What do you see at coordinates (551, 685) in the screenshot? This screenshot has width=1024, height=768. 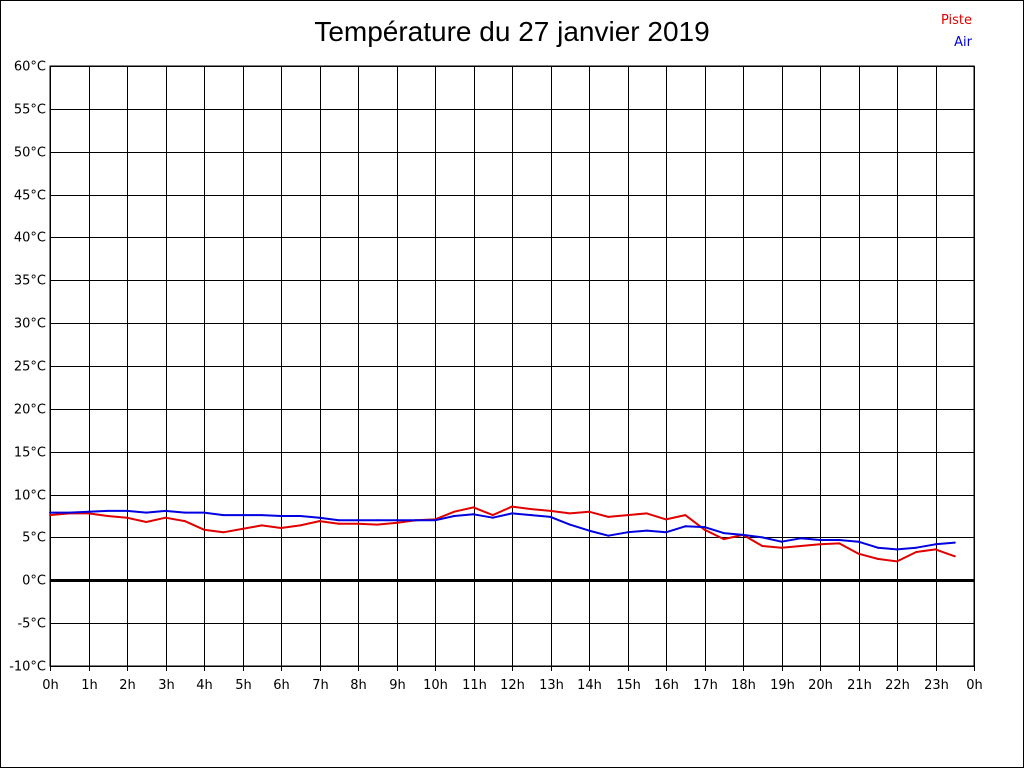 I see `x-tick-label: 13h` at bounding box center [551, 685].